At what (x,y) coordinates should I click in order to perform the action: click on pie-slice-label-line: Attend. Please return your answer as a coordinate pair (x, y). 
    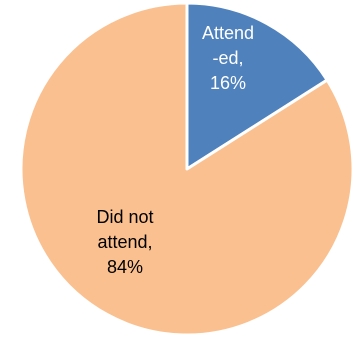
    Looking at the image, I should click on (228, 33).